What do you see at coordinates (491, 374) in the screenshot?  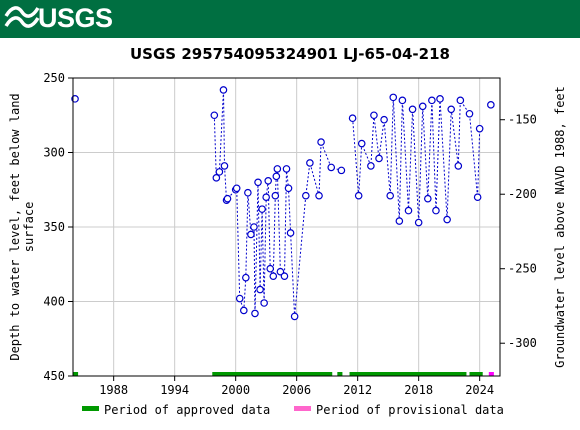 I see `period-bar-provisional` at bounding box center [491, 374].